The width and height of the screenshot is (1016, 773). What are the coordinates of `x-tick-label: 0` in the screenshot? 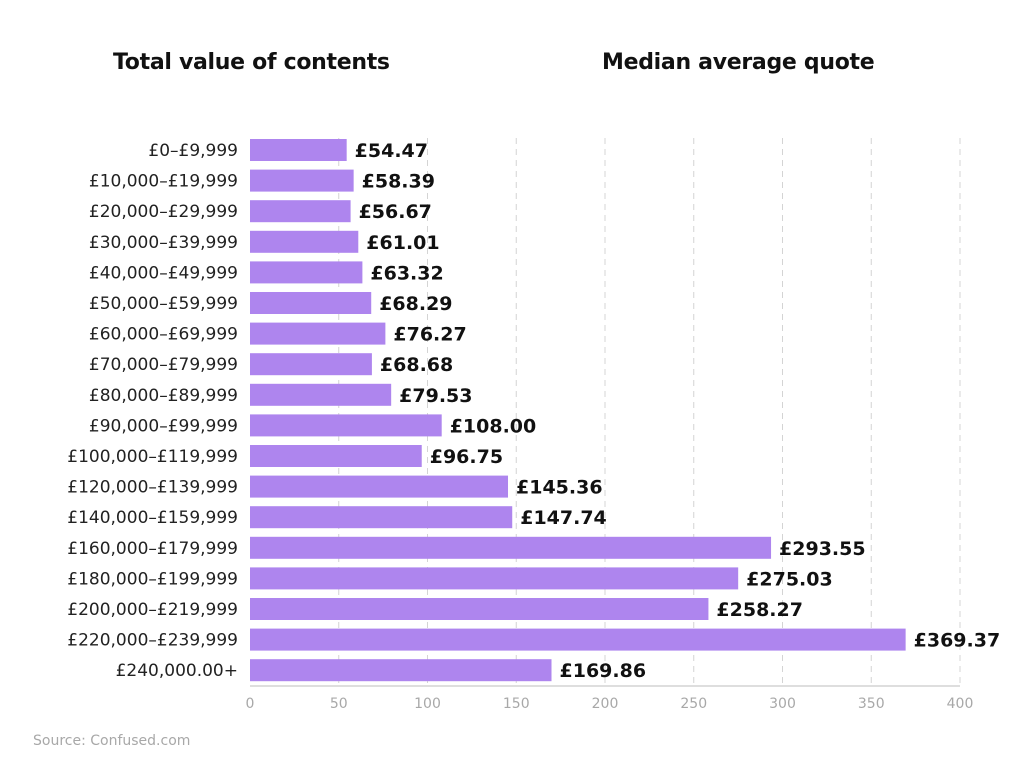 It's located at (250, 704).